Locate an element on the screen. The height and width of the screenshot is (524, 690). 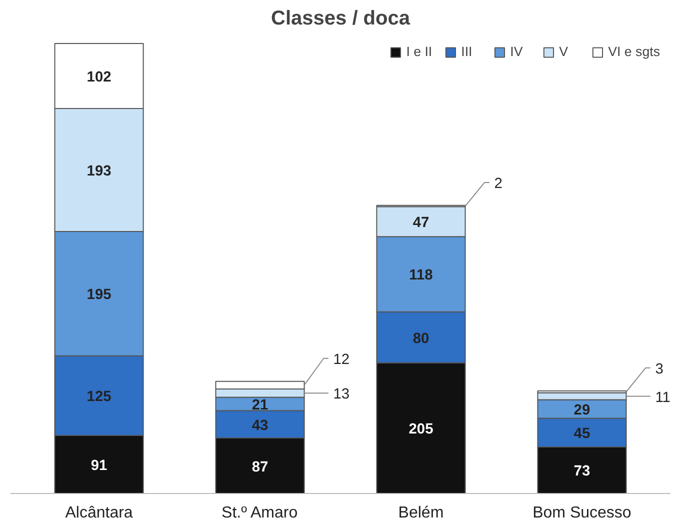
data-label: 43 is located at coordinates (260, 426).